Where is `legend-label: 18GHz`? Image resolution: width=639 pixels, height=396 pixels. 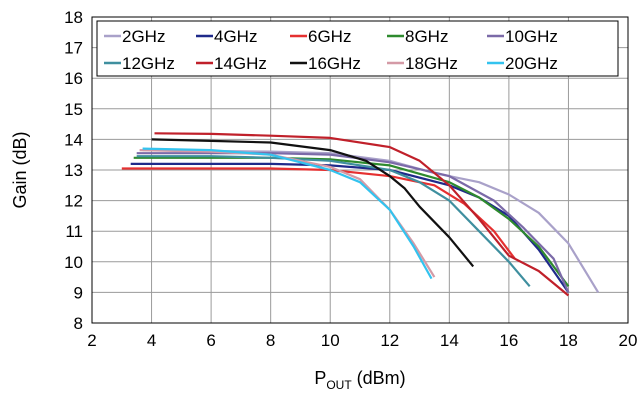
legend-label: 18GHz is located at coordinates (431, 63).